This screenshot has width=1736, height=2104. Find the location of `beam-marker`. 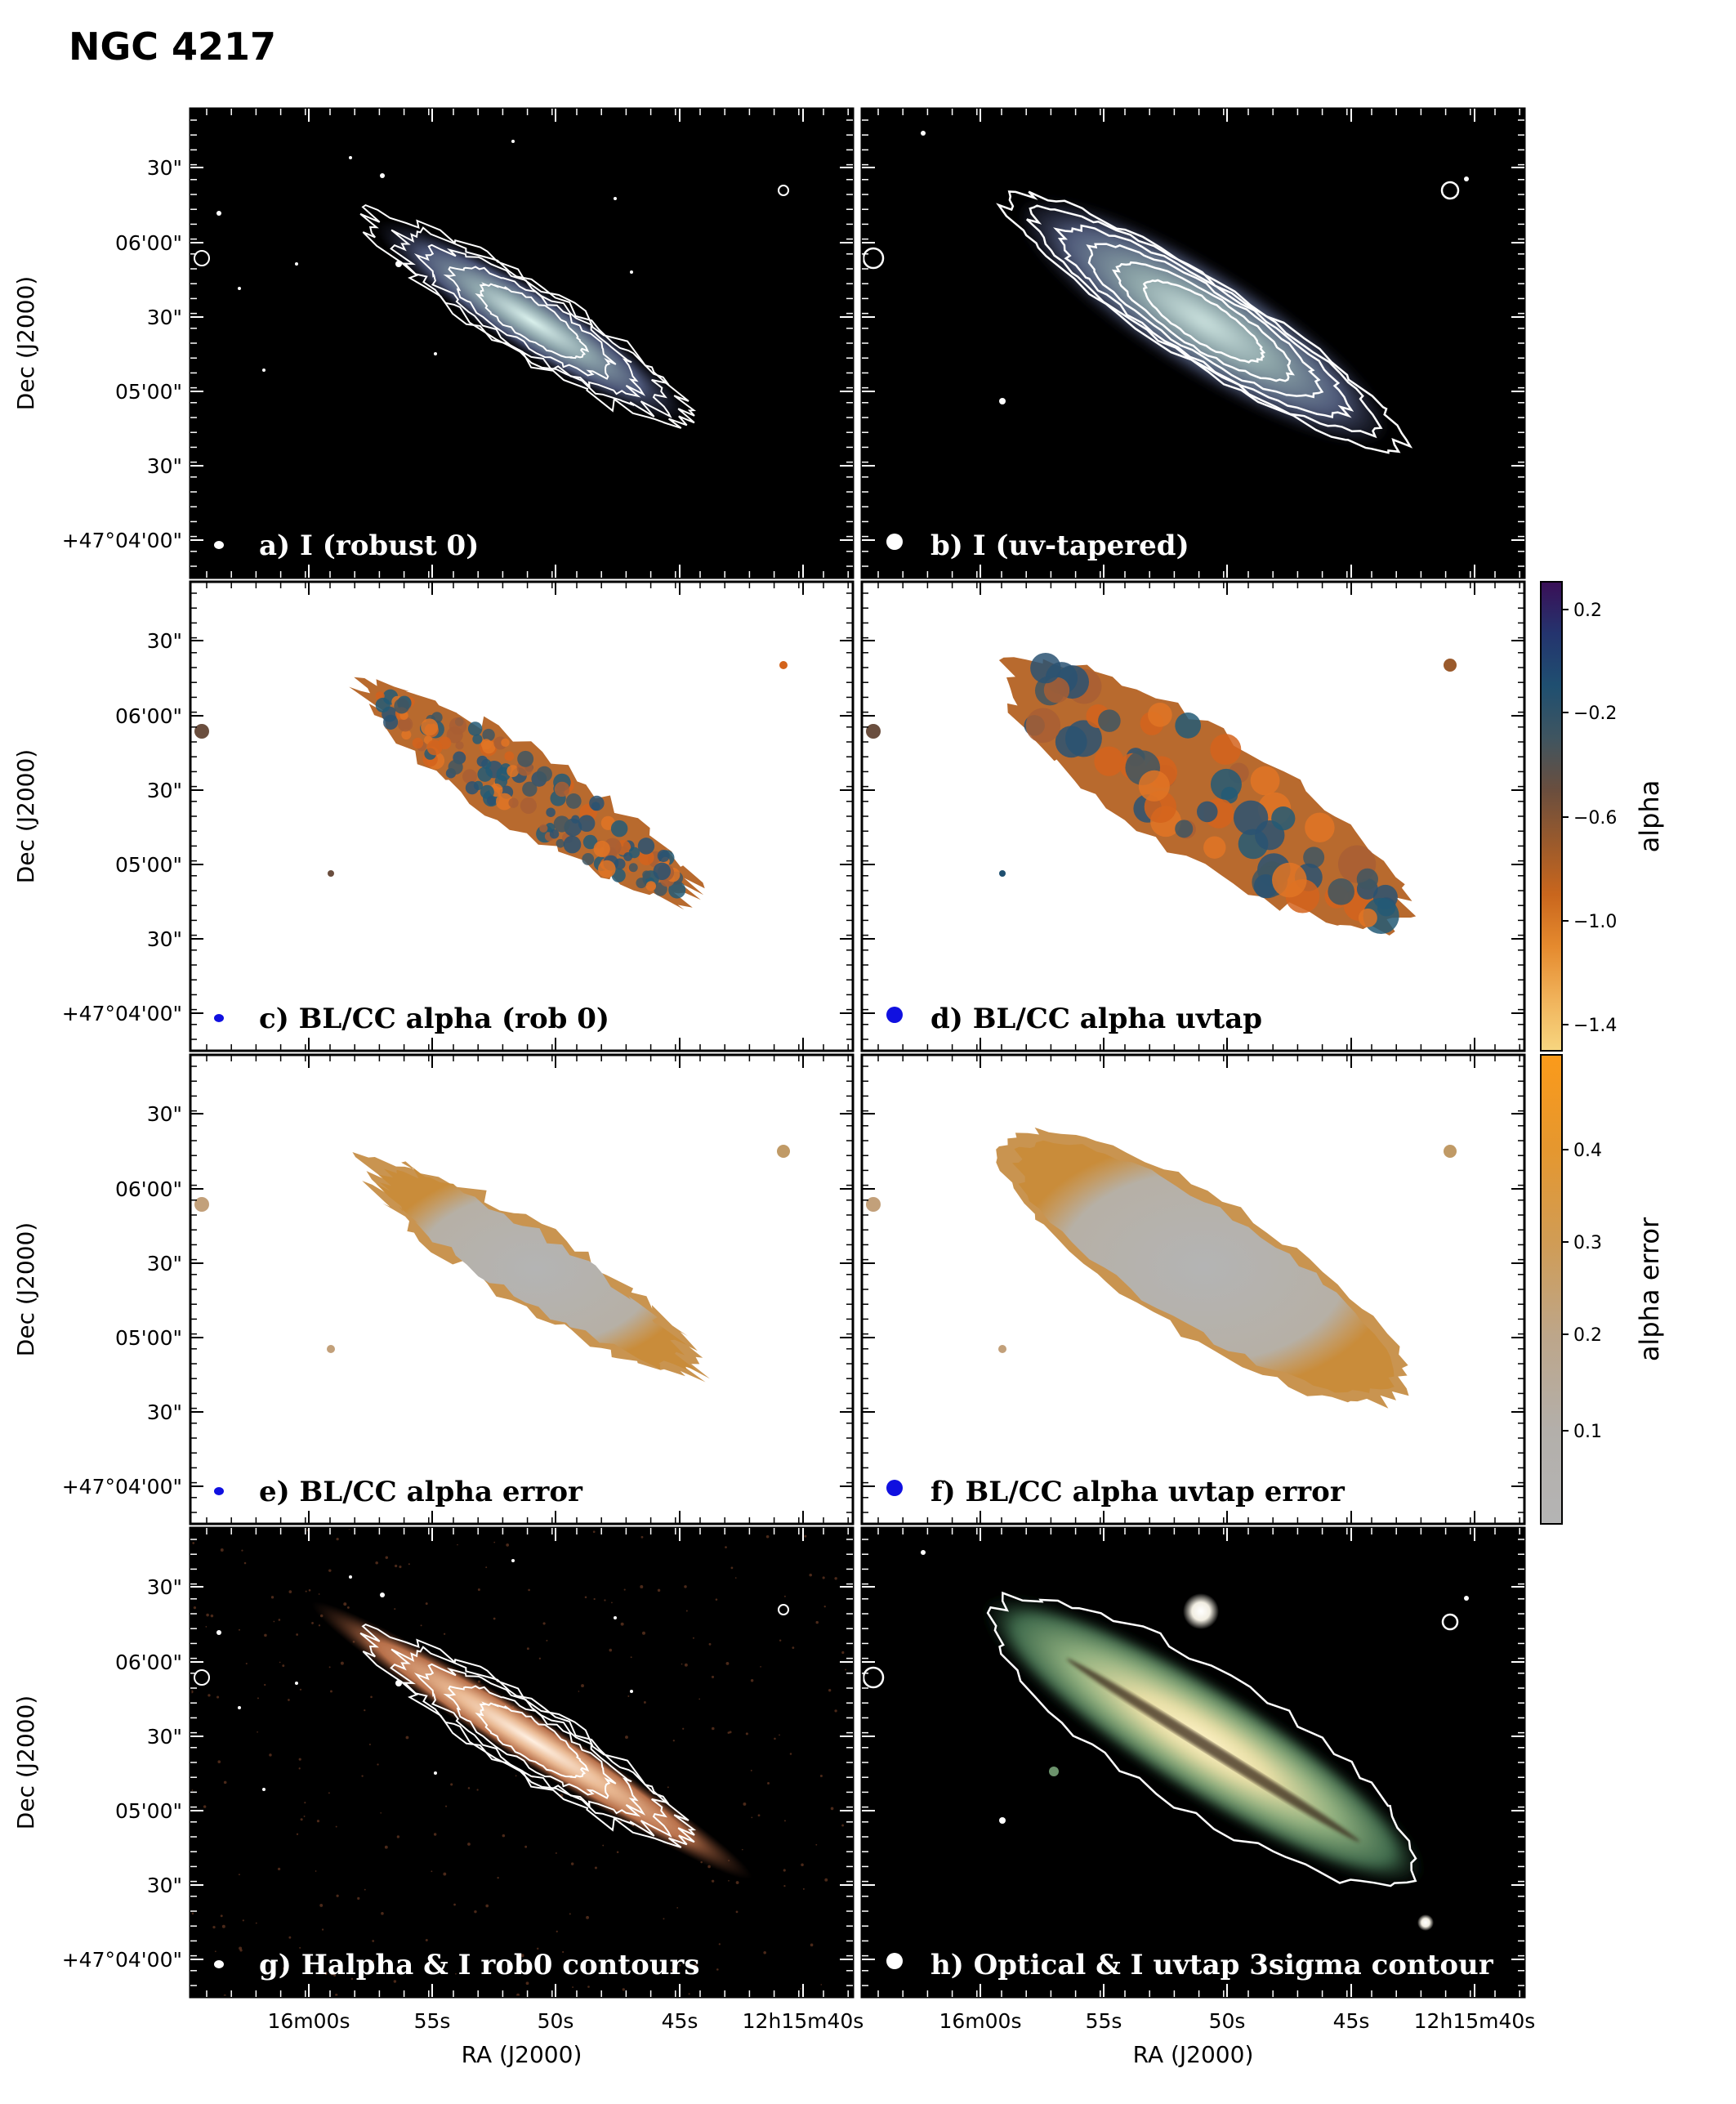

beam-marker is located at coordinates (895, 1488).